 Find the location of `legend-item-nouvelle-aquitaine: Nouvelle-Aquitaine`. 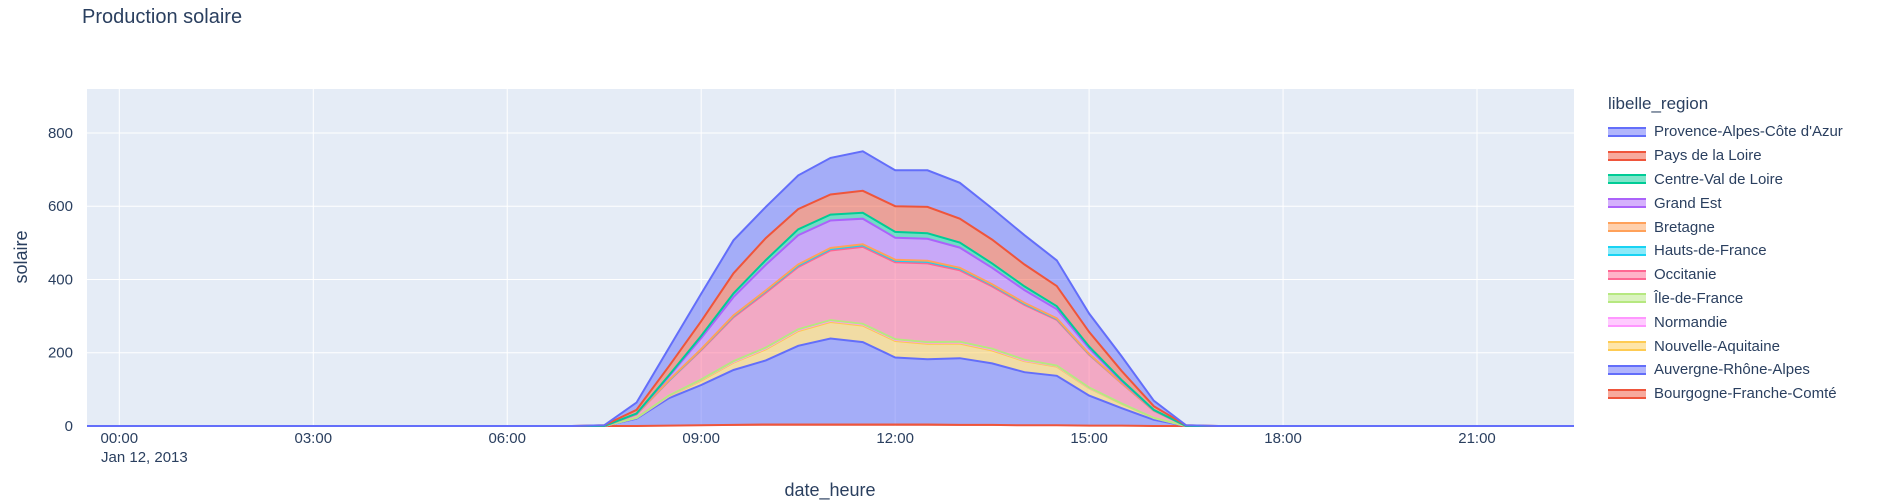

legend-item-nouvelle-aquitaine: Nouvelle-Aquitaine is located at coordinates (1741, 346).